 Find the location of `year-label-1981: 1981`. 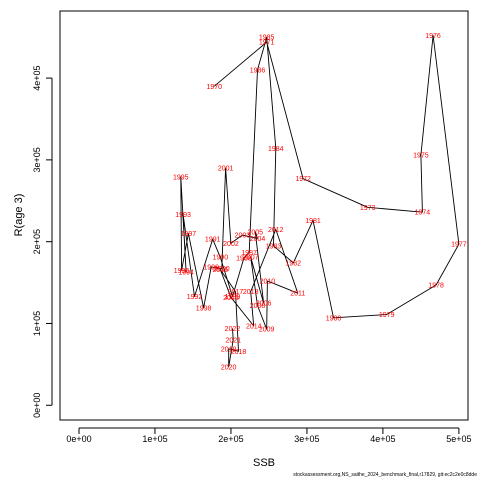

year-label-1981: 1981 is located at coordinates (313, 221).